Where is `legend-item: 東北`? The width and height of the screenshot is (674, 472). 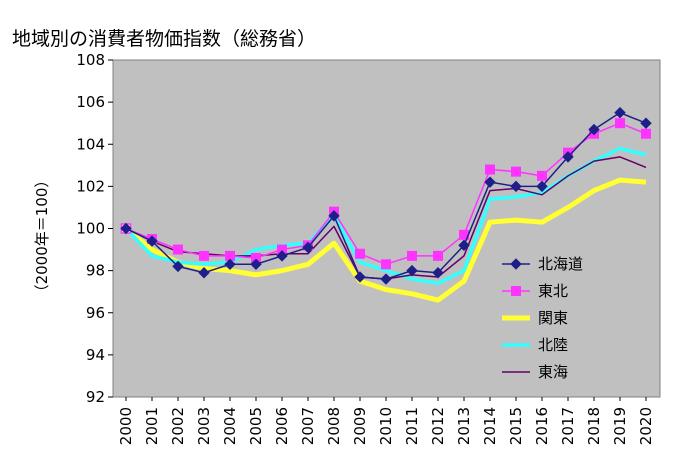
legend-item: 東北 is located at coordinates (535, 291).